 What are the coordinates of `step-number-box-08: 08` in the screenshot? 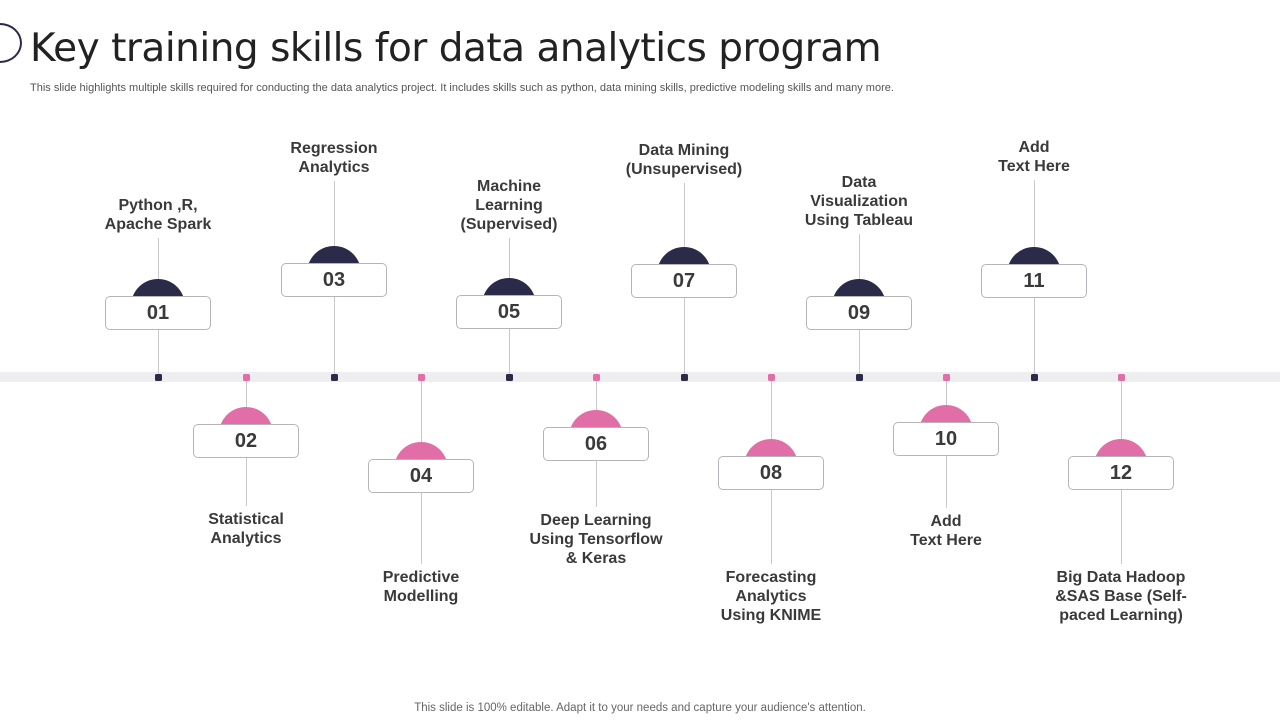 It's located at (771, 473).